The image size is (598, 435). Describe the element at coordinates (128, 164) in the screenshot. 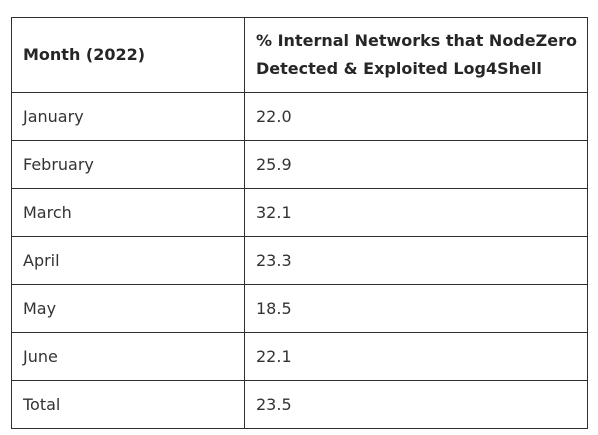

I see `month-cell: February` at that location.